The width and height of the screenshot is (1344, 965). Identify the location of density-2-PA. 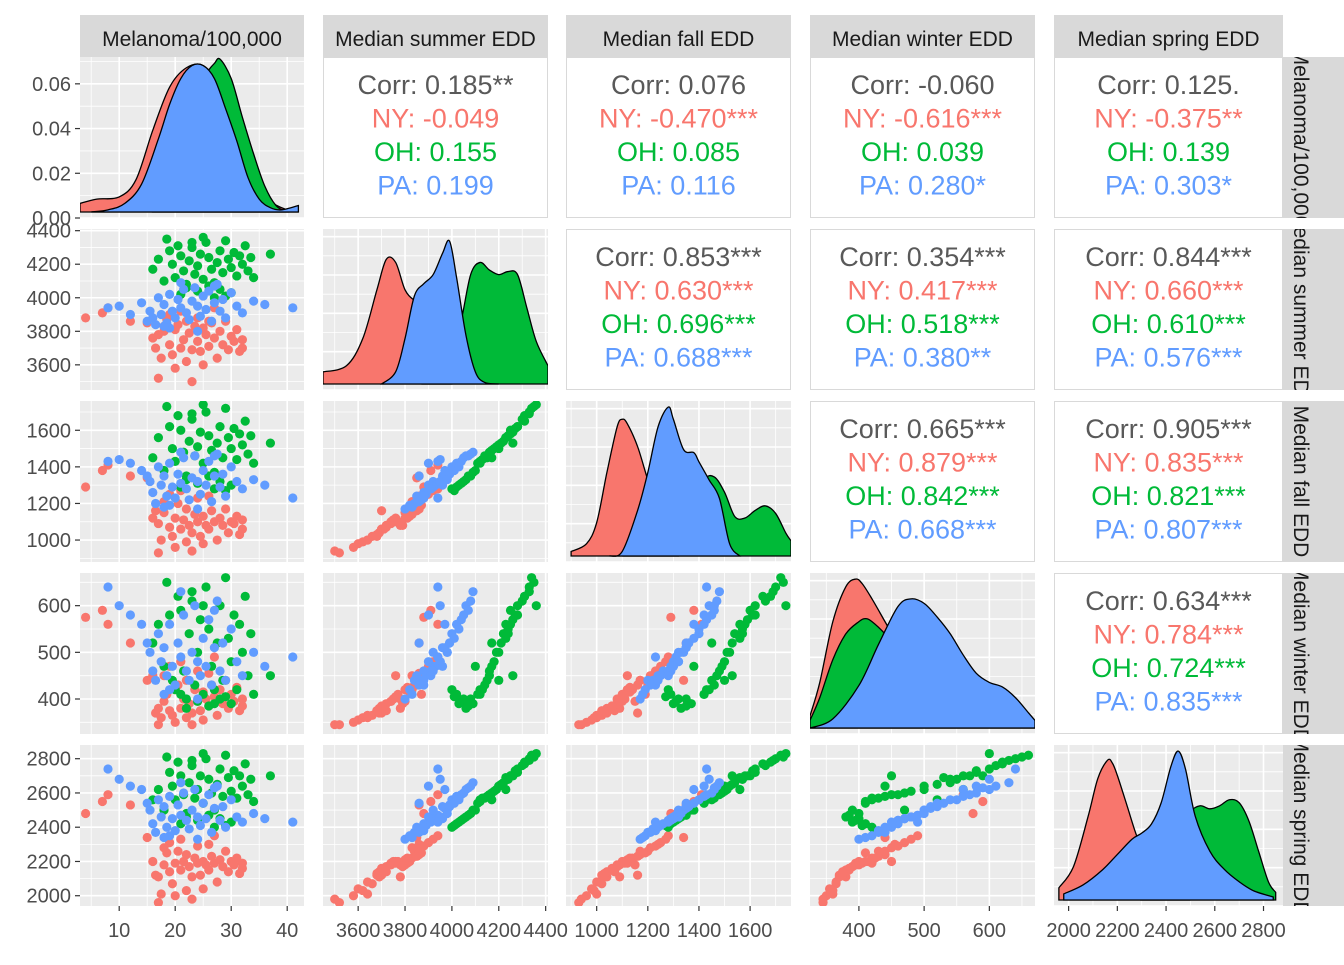
(675, 481).